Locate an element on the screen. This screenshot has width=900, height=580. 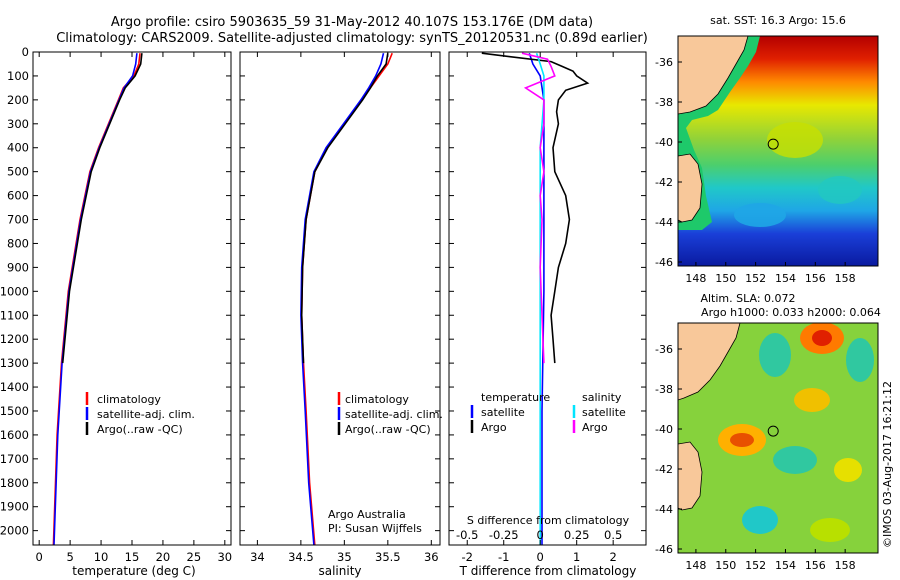
s-difference-label: S difference from climatology is located at coordinates (548, 520).